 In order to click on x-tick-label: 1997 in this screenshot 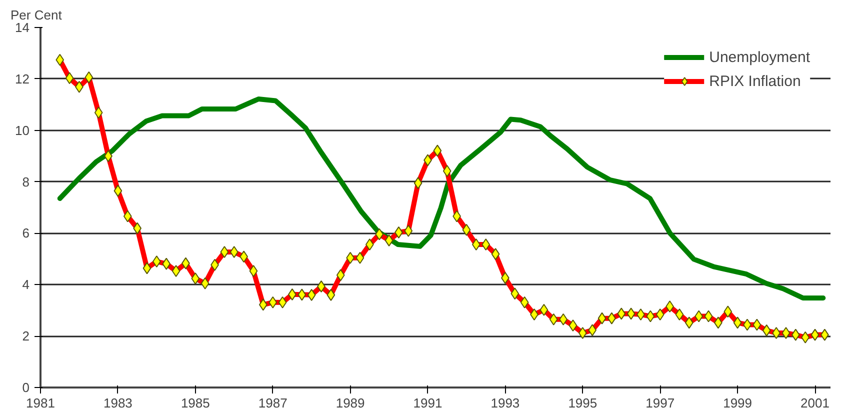, I will do `click(660, 403)`.